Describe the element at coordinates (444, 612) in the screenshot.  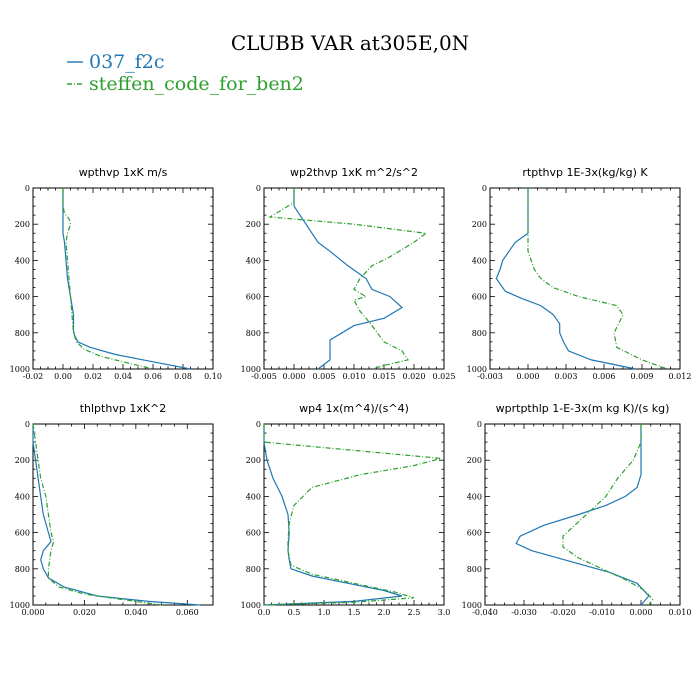
I see `x-tick-label: 3.0` at that location.